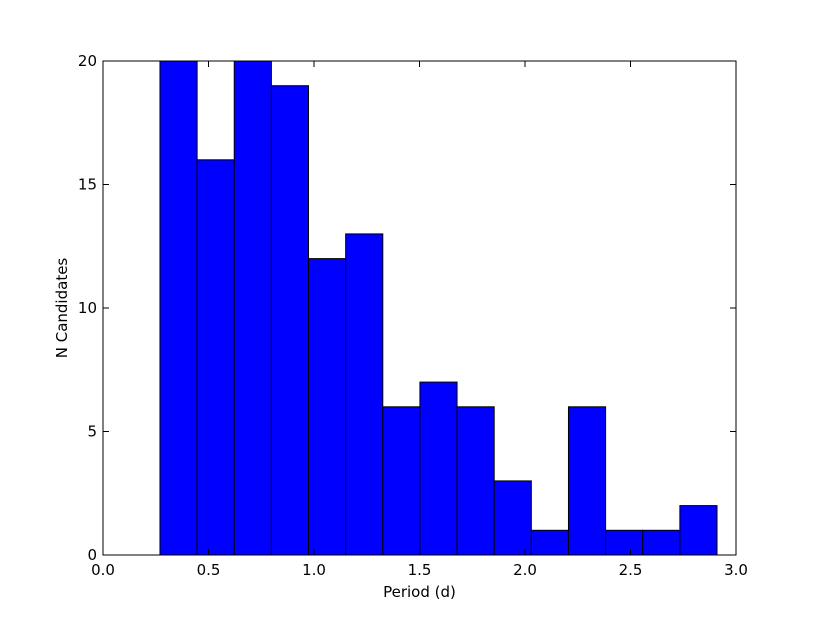 The image size is (818, 618). I want to click on y-axis-label: N Candidates, so click(62, 308).